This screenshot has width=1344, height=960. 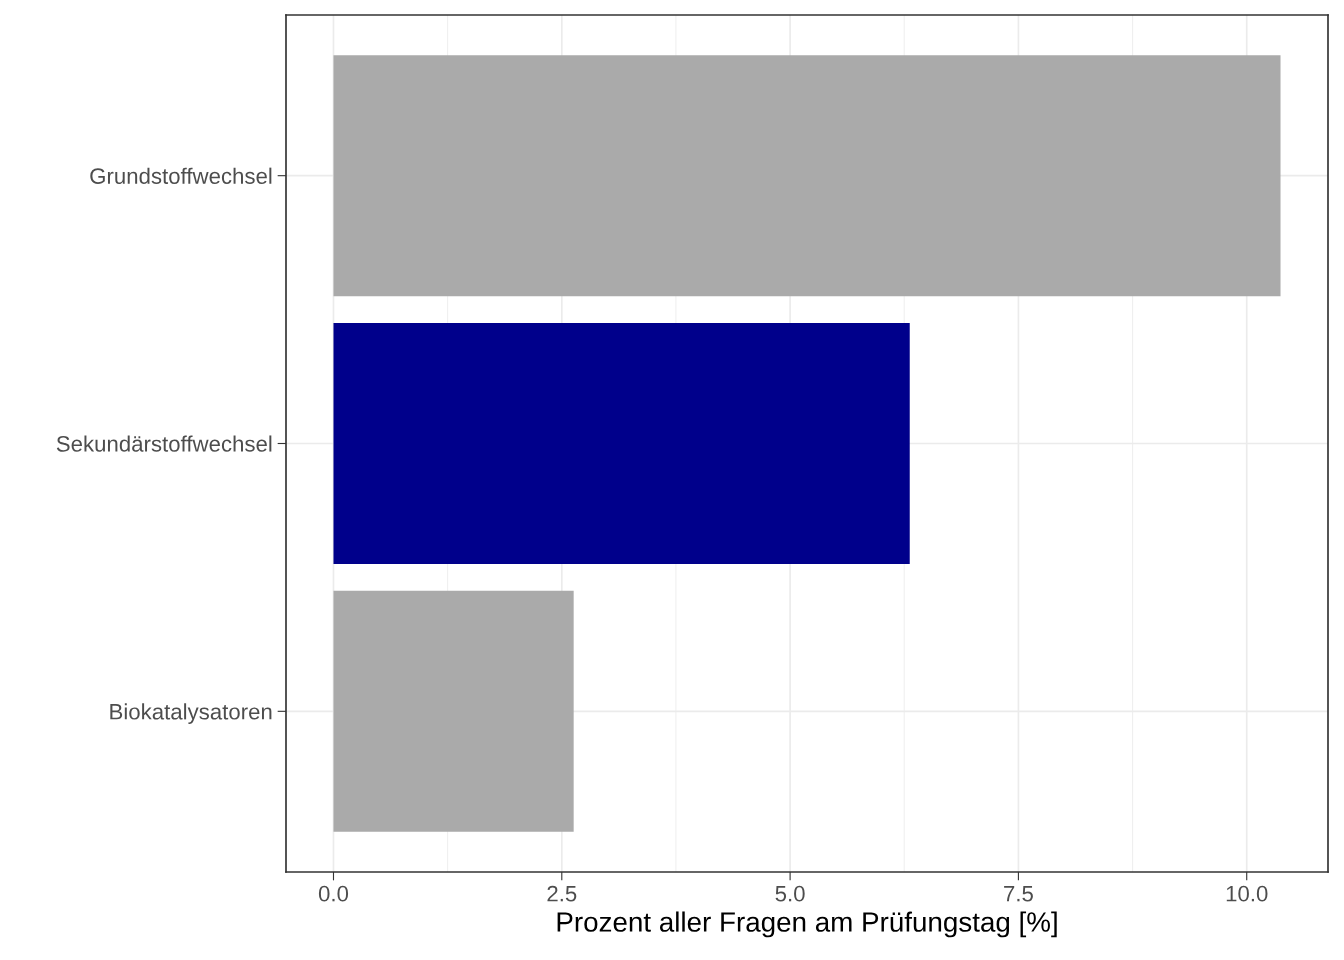 I want to click on x-tick-label: 5.0, so click(x=790, y=893).